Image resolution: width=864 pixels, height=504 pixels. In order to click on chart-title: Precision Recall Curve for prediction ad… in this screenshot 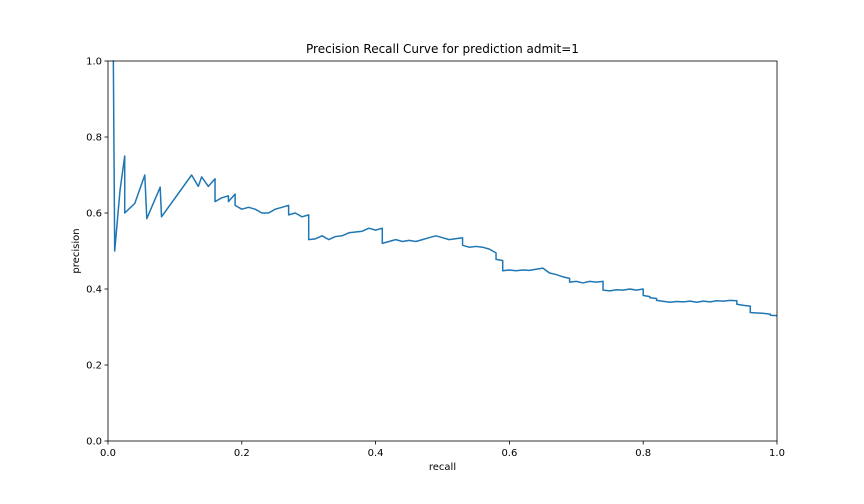, I will do `click(442, 49)`.